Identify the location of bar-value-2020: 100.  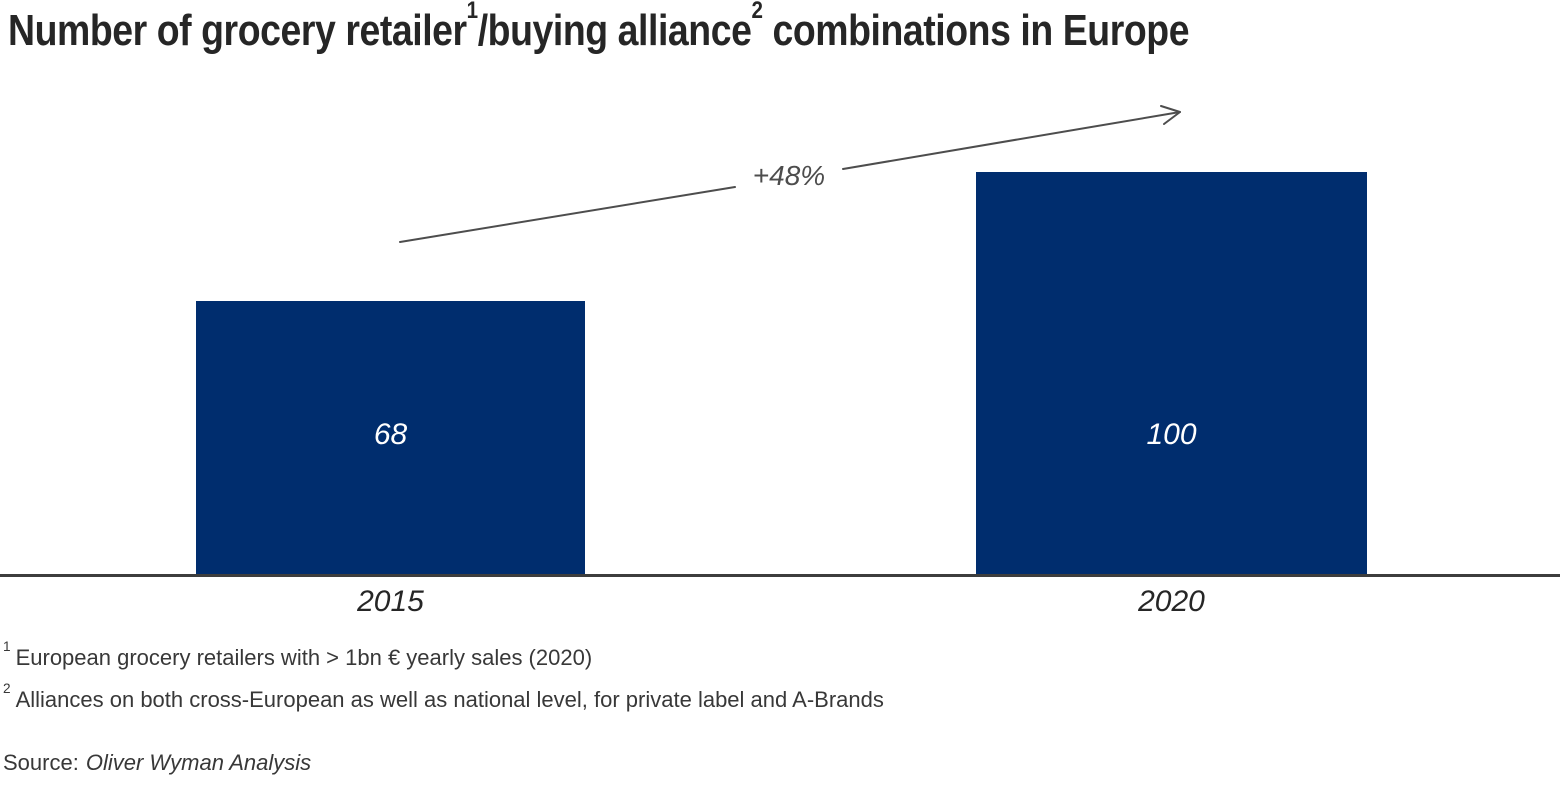
(1171, 434).